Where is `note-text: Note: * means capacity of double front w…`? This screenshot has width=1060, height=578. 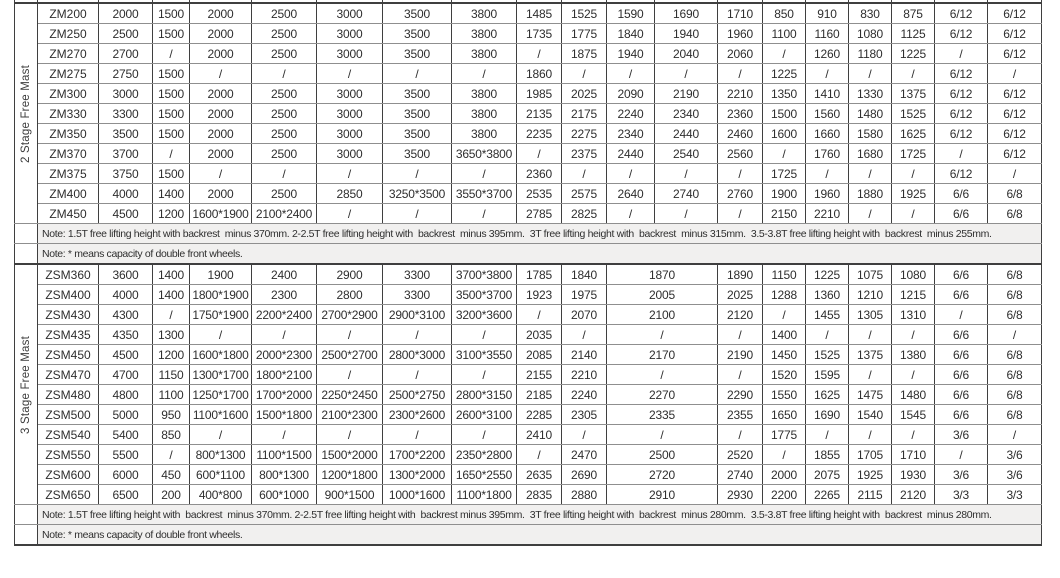 note-text: Note: * means capacity of double front w… is located at coordinates (539, 535).